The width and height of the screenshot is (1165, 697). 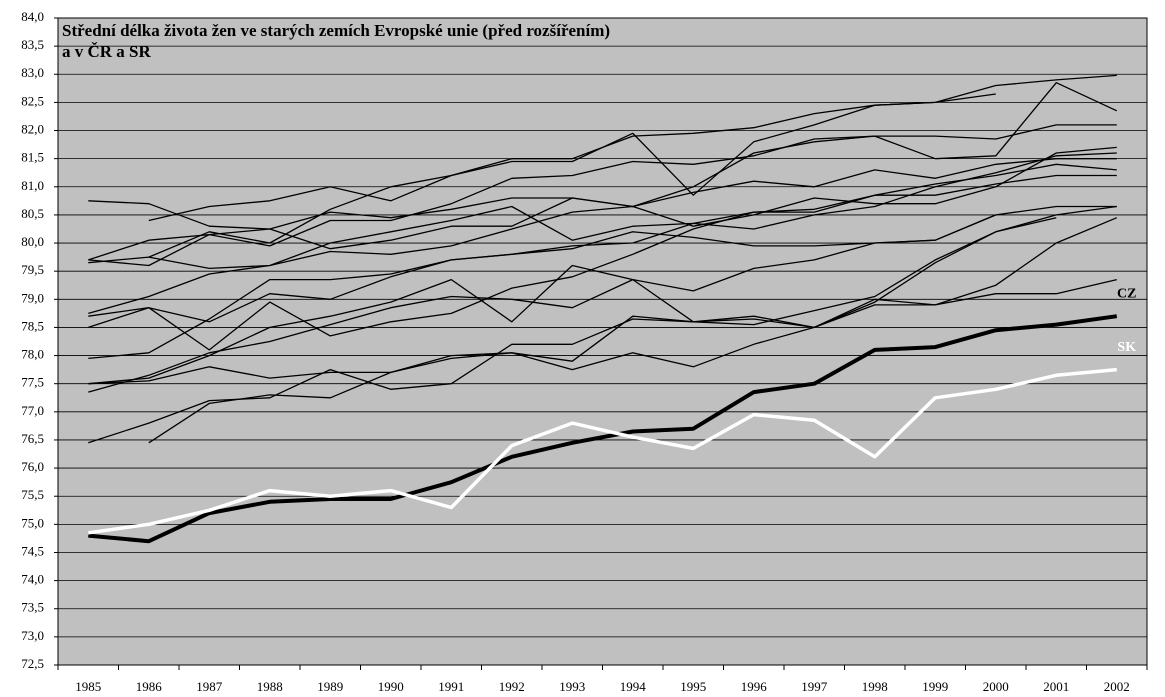 I want to click on y-tick-label: 81,0, so click(x=32, y=185).